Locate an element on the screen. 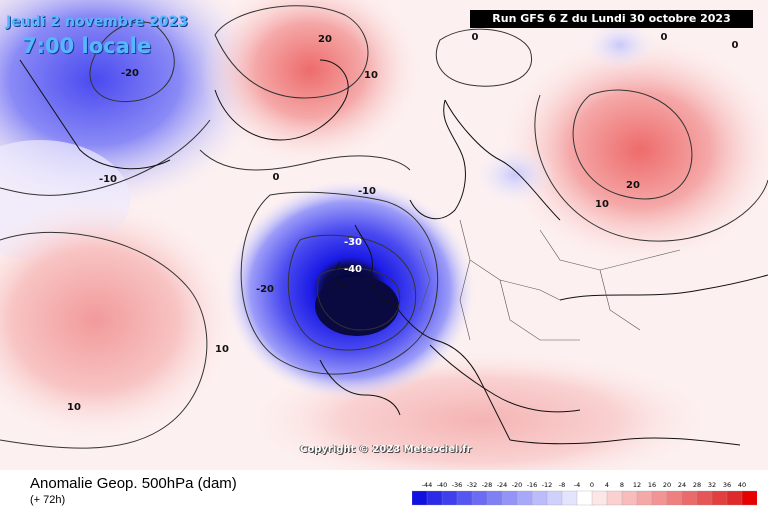 The image size is (768, 512). legend-tick-label: -40 is located at coordinates (442, 485).